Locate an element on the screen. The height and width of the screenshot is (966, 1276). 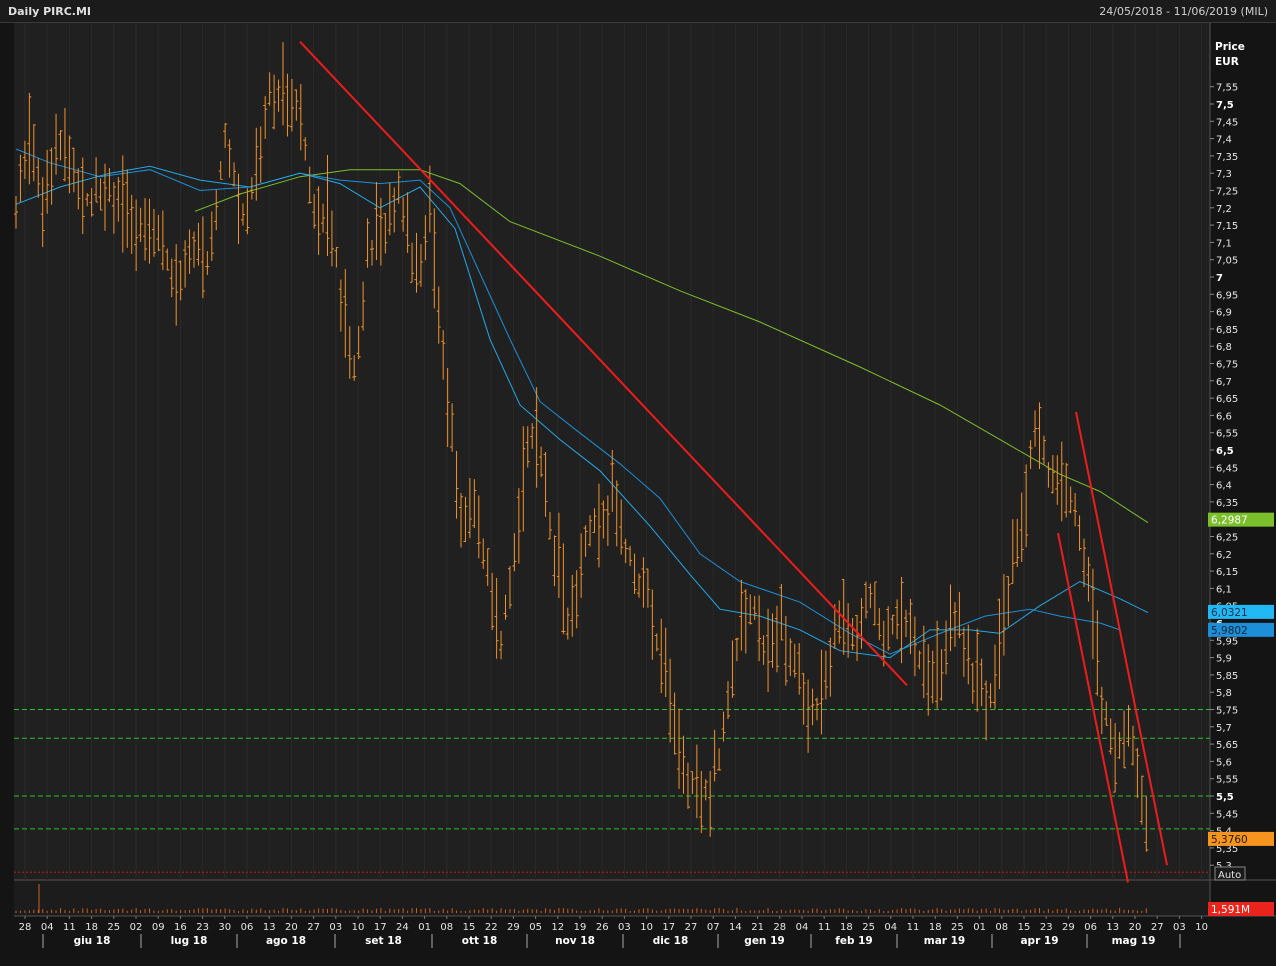
month-label: dic 18 is located at coordinates (671, 941).